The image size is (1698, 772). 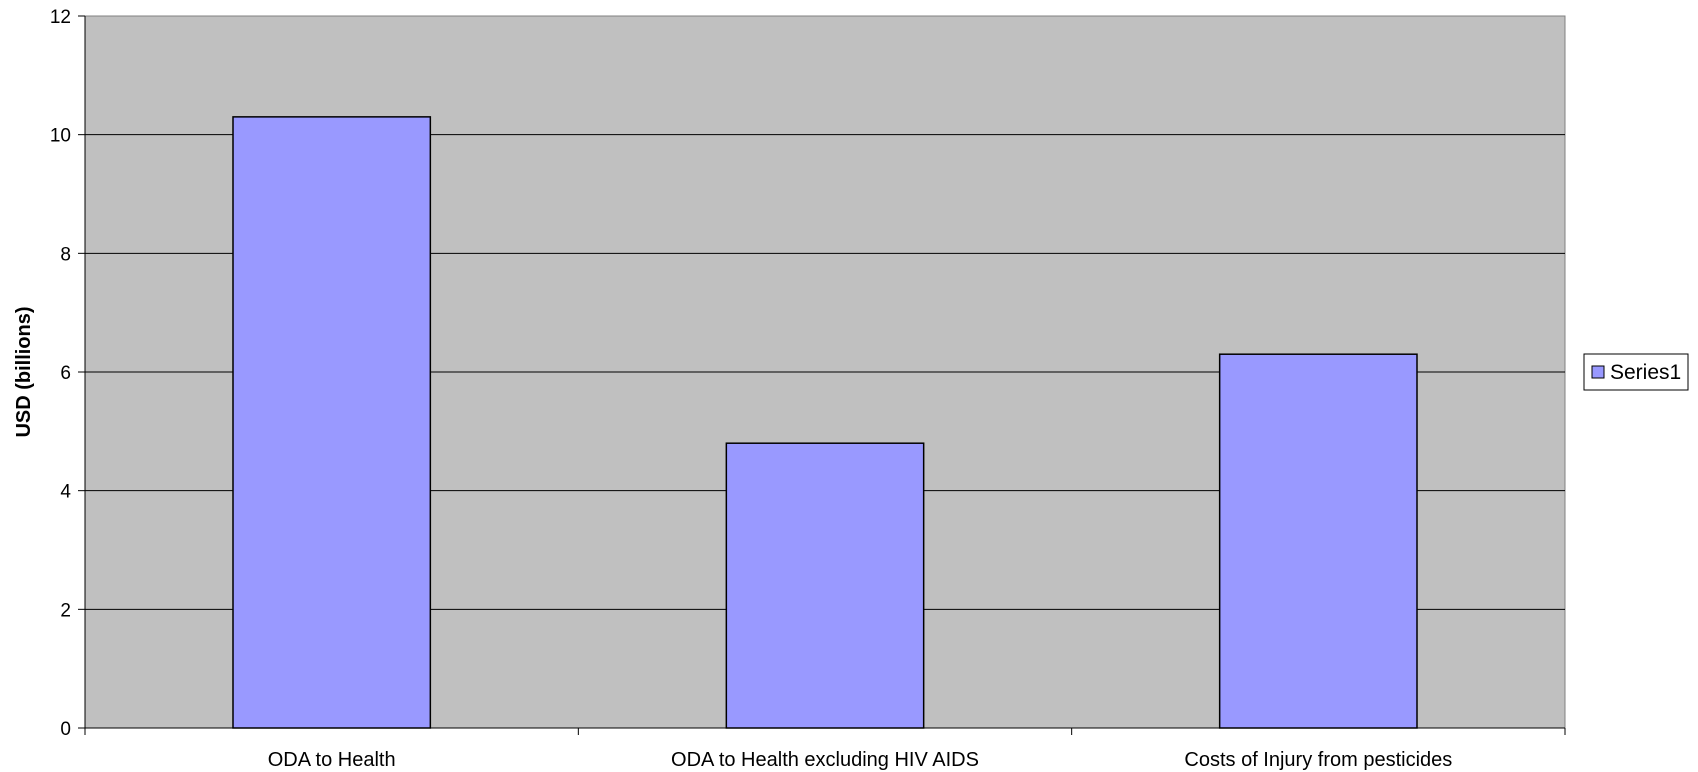 I want to click on y-tick-label: 12, so click(x=60, y=17).